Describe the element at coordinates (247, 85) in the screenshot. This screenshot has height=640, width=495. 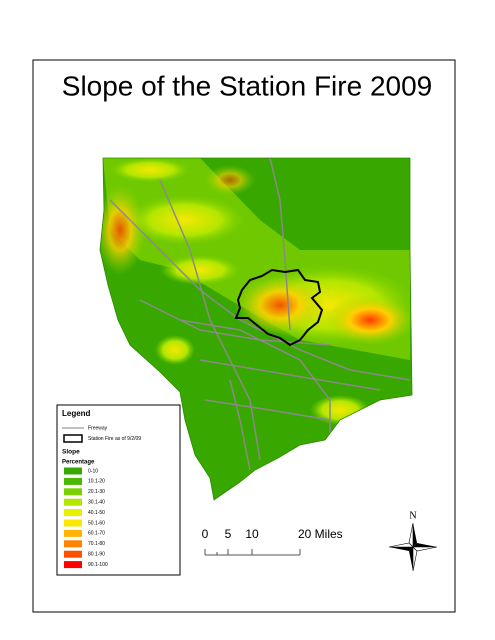
I see `map-title: Slope of the Station Fire 2009` at that location.